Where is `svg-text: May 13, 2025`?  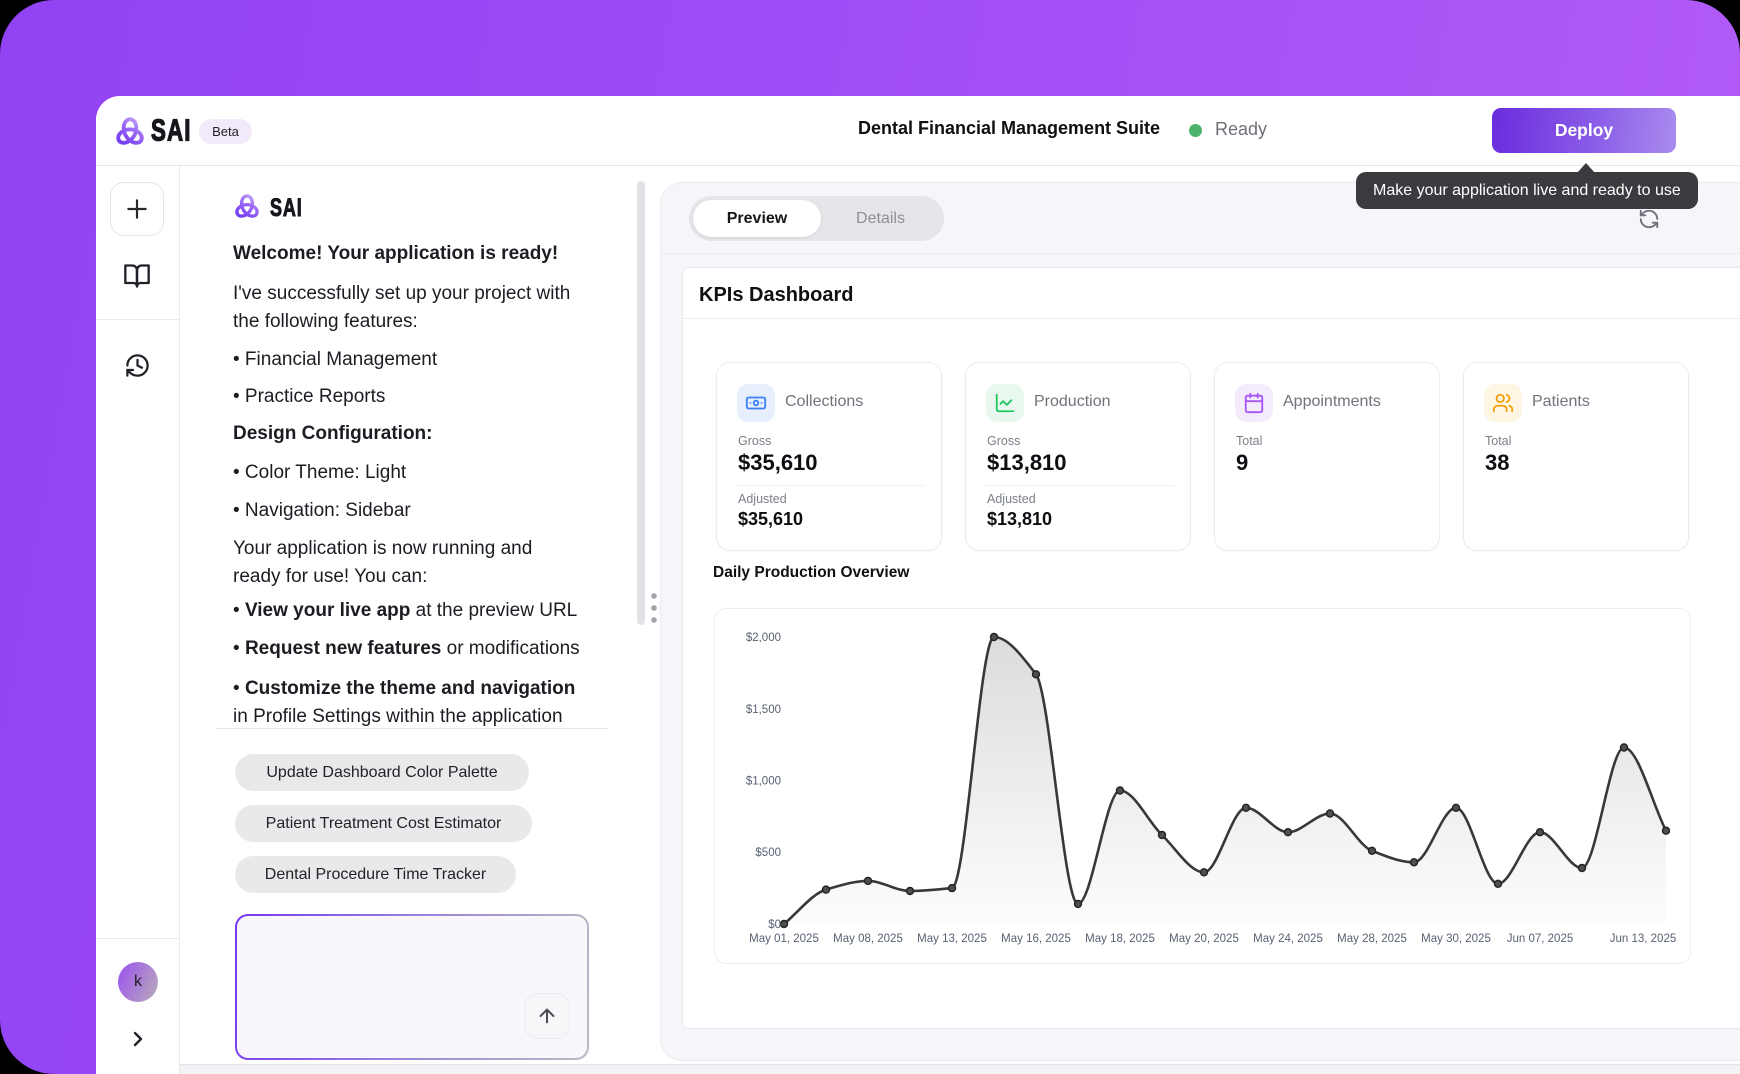 svg-text: May 13, 2025 is located at coordinates (952, 939).